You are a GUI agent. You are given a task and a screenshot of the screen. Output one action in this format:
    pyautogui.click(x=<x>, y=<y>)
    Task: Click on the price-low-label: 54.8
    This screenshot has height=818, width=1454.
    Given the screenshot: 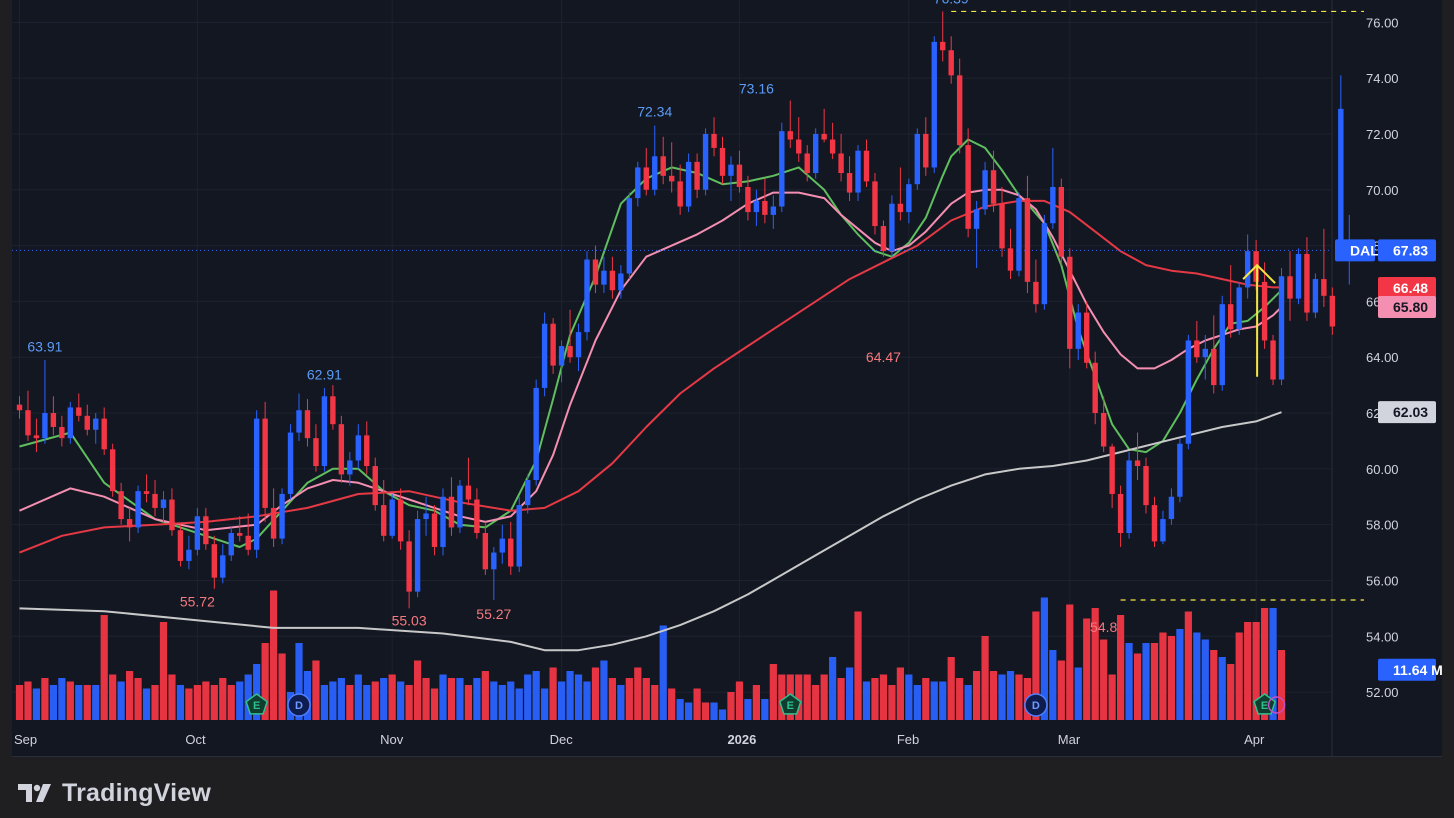 What is the action you would take?
    pyautogui.click(x=1103, y=627)
    